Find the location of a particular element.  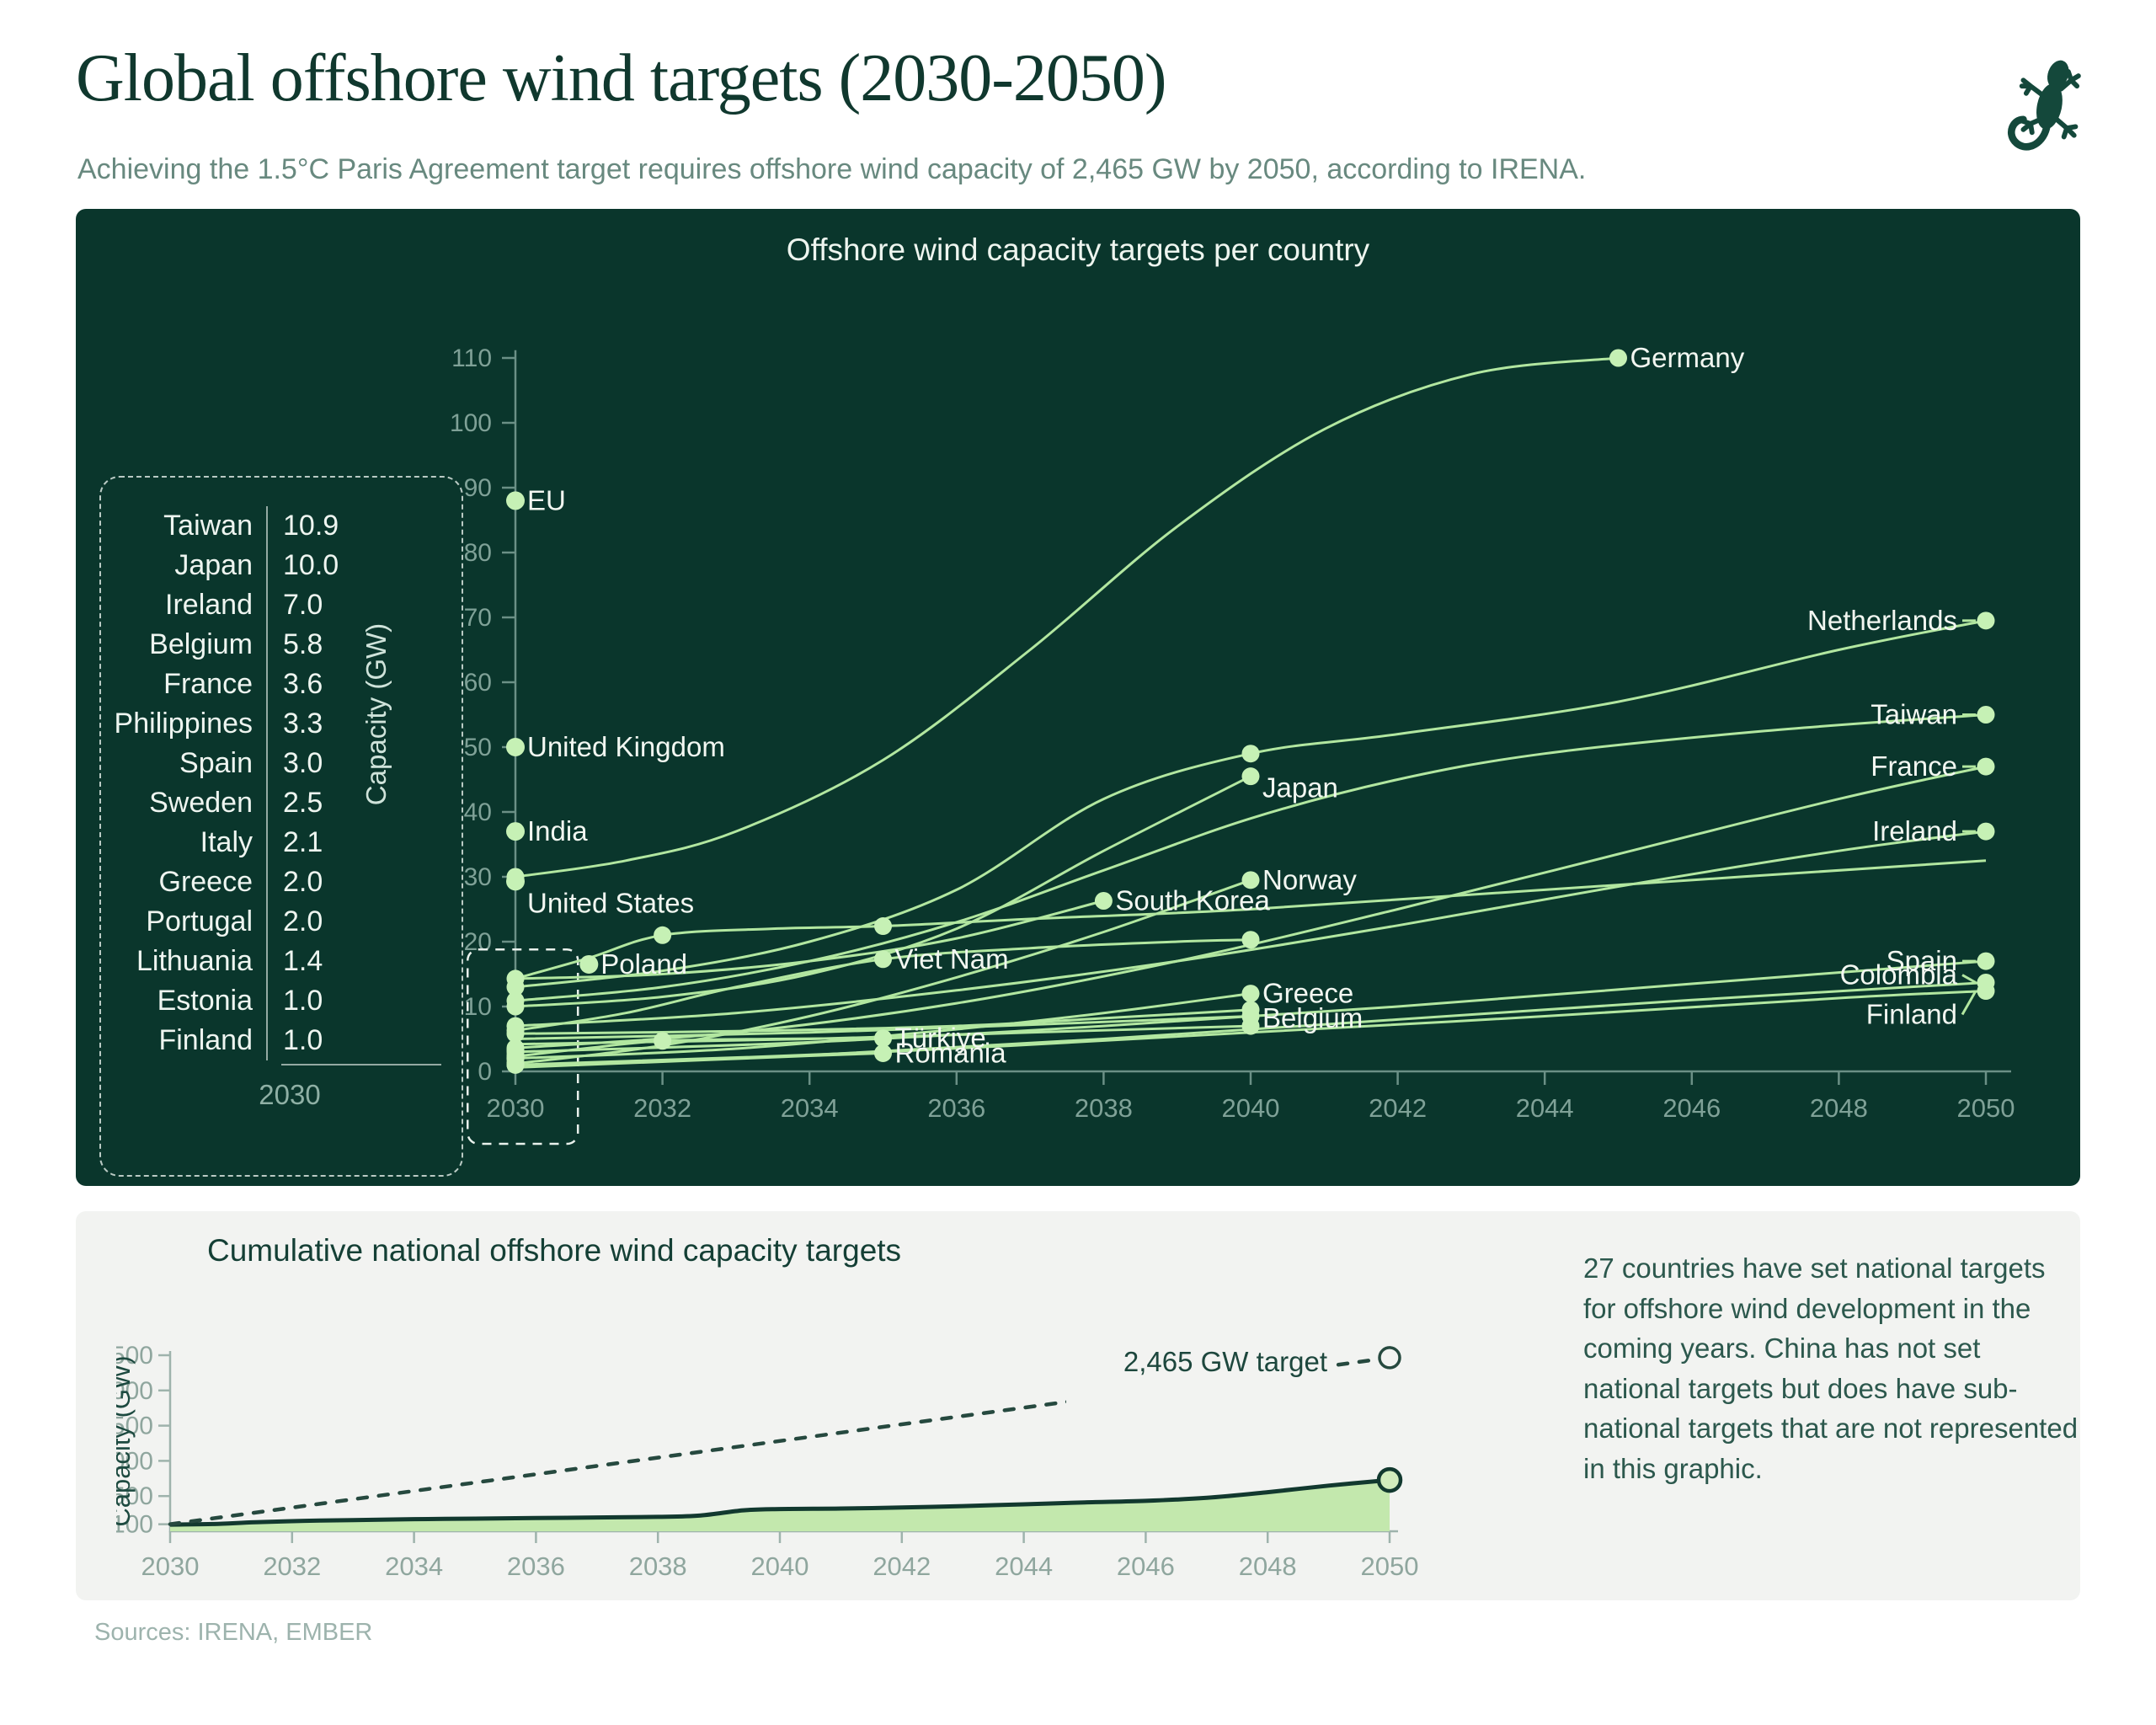

line-greece is located at coordinates (883, 1026).